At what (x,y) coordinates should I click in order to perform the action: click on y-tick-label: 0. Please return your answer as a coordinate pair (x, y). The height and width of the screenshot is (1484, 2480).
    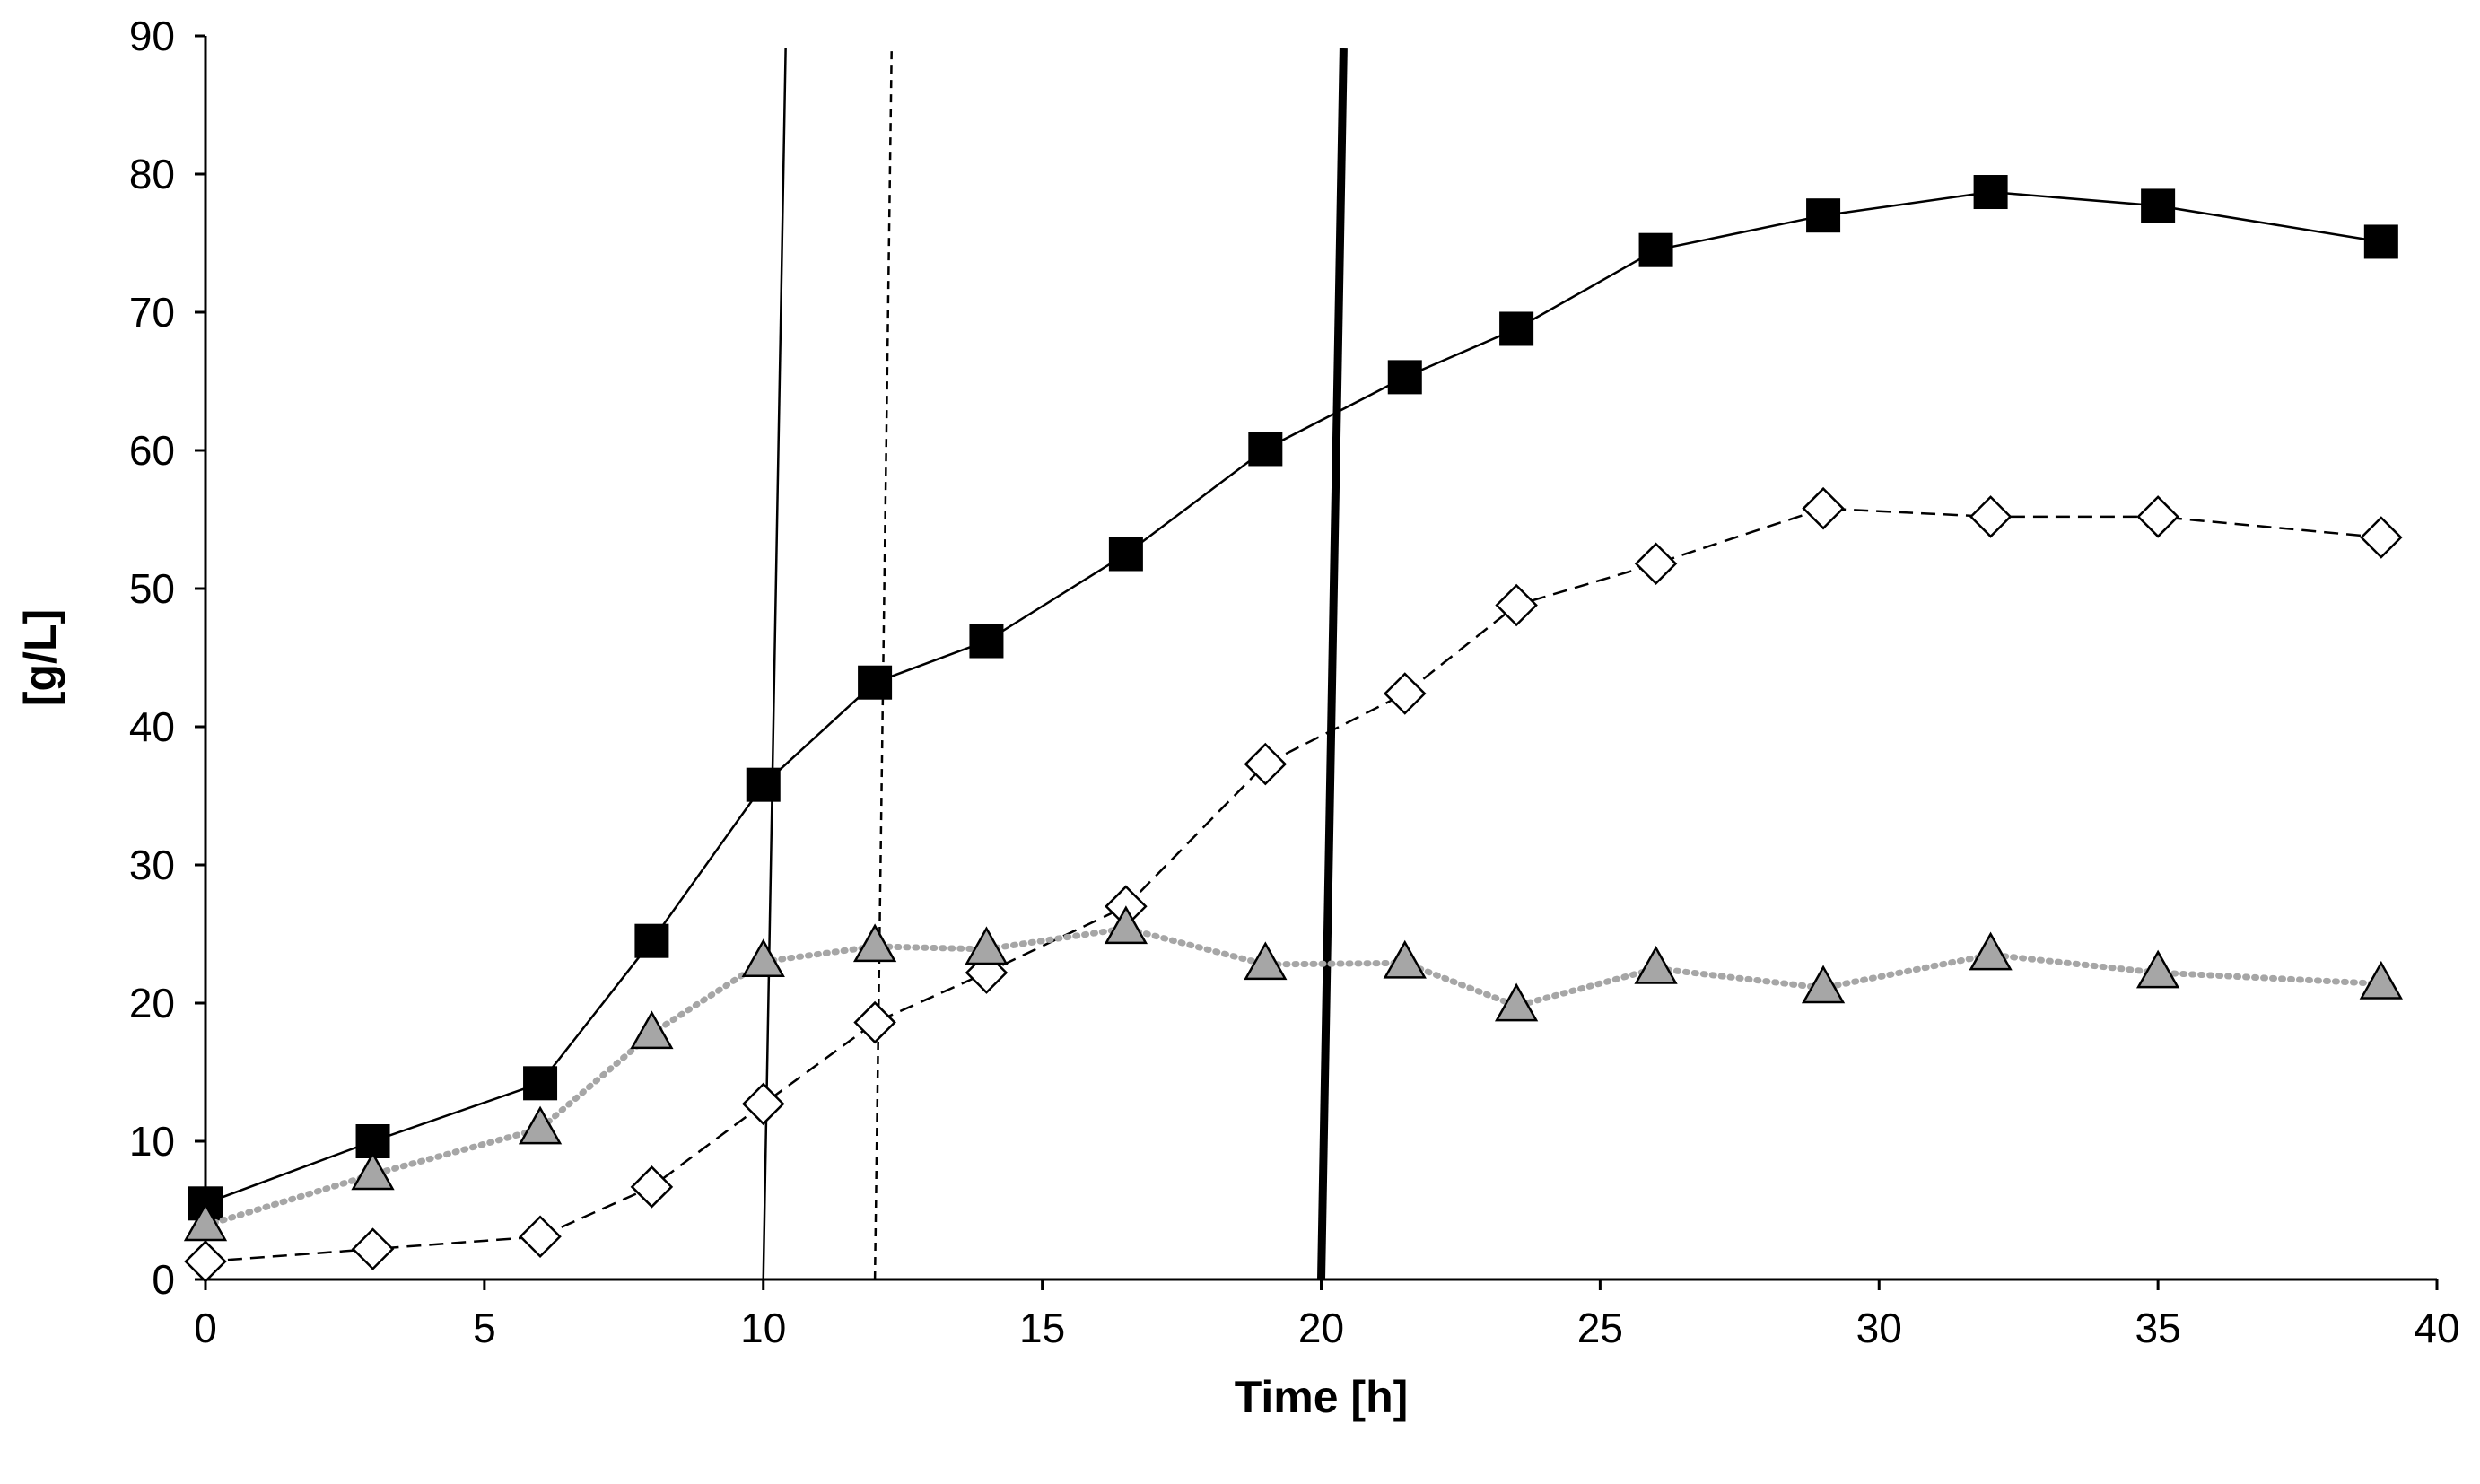
    Looking at the image, I should click on (163, 1280).